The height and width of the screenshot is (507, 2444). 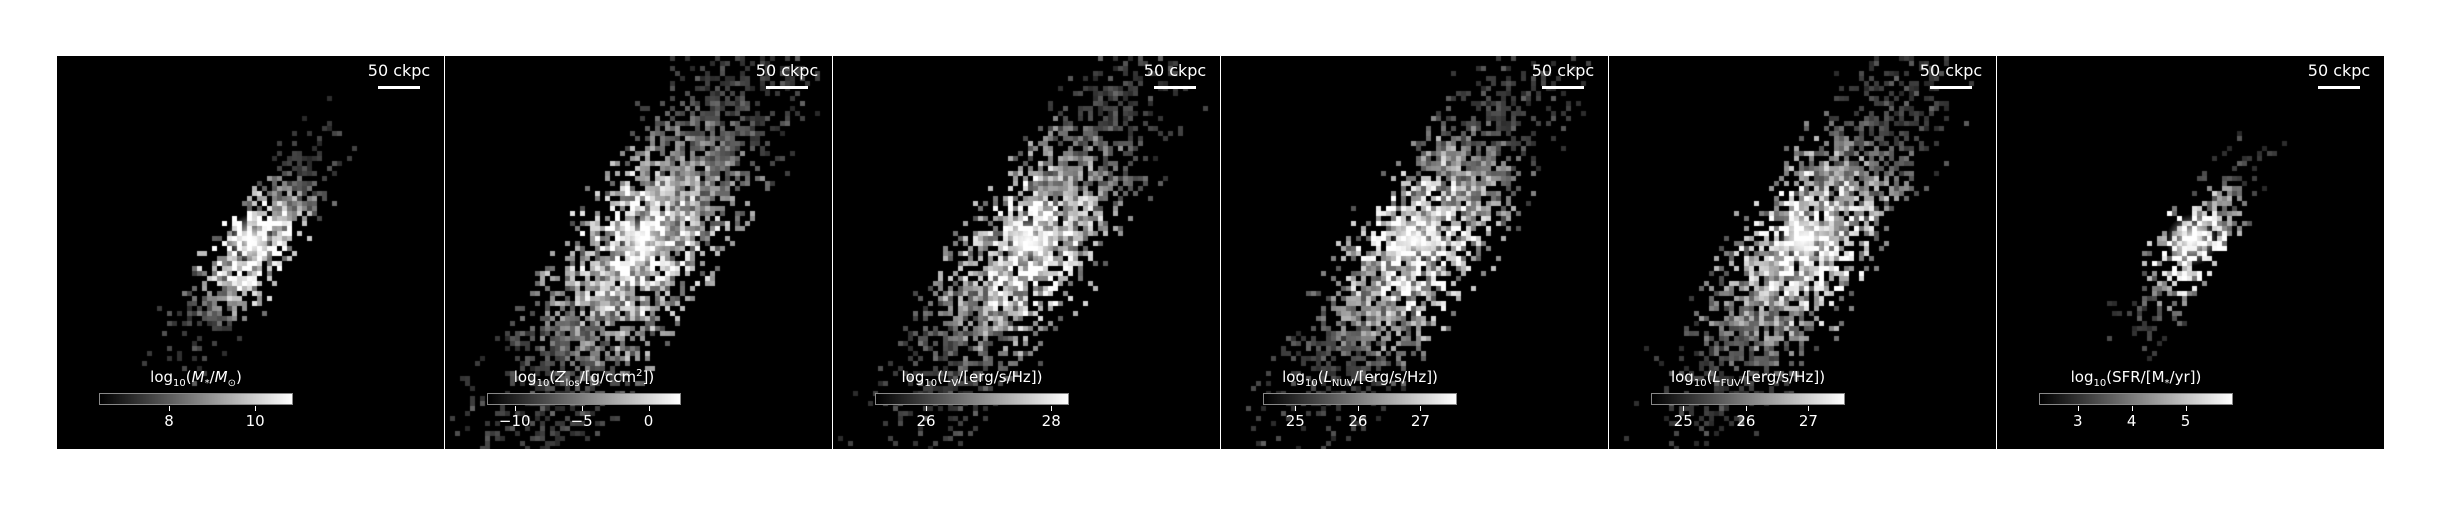 I want to click on colorbar-tick-label: 10, so click(x=255, y=421).